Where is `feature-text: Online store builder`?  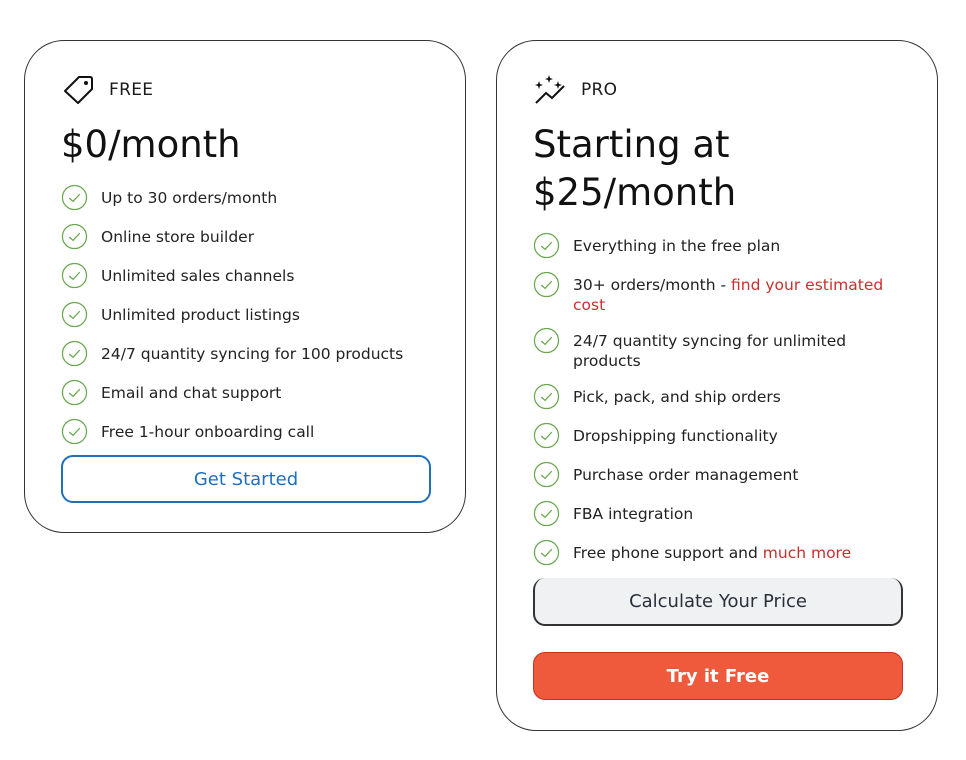 feature-text: Online store builder is located at coordinates (178, 237).